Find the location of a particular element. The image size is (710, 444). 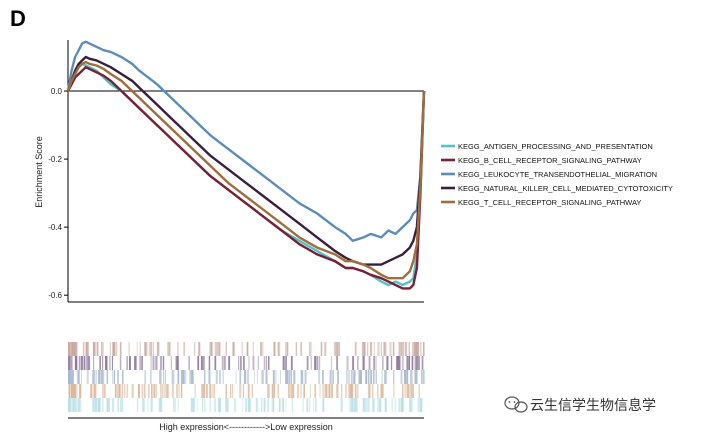

legend-entry: KEGG_T_CELL_RECEPTOR_SIGNALING_PATHWAY is located at coordinates (549, 202).